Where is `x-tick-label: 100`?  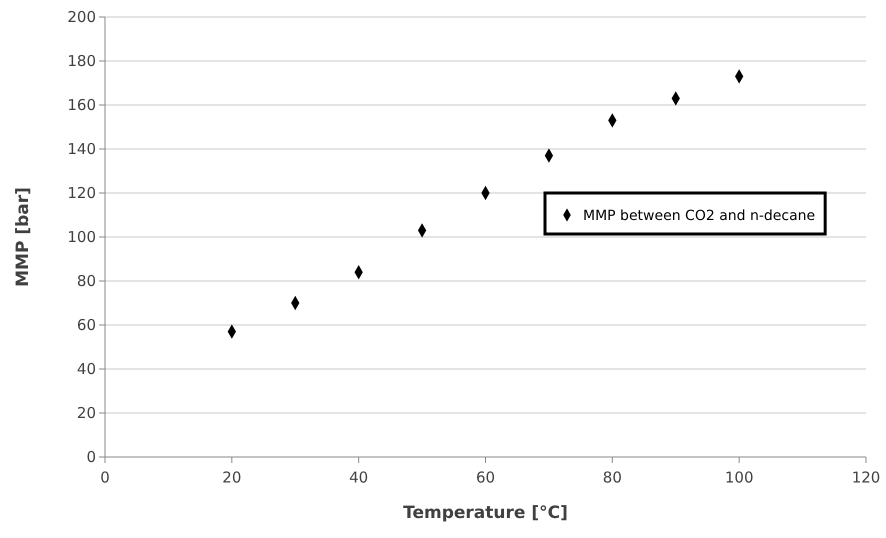 x-tick-label: 100 is located at coordinates (739, 477).